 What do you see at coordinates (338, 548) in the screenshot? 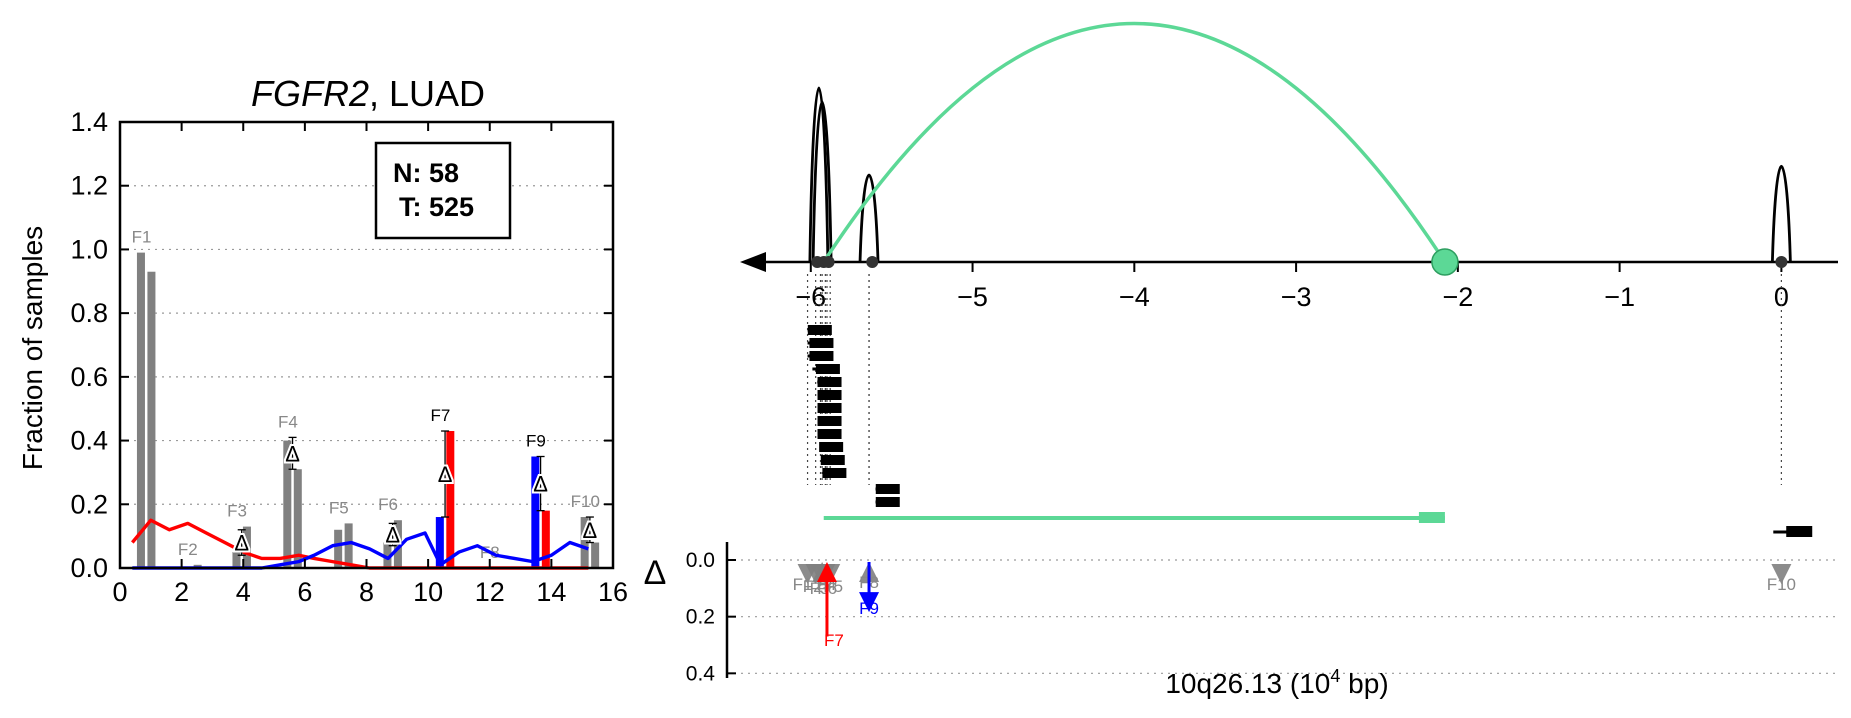
I see `bar-f5-normal` at bounding box center [338, 548].